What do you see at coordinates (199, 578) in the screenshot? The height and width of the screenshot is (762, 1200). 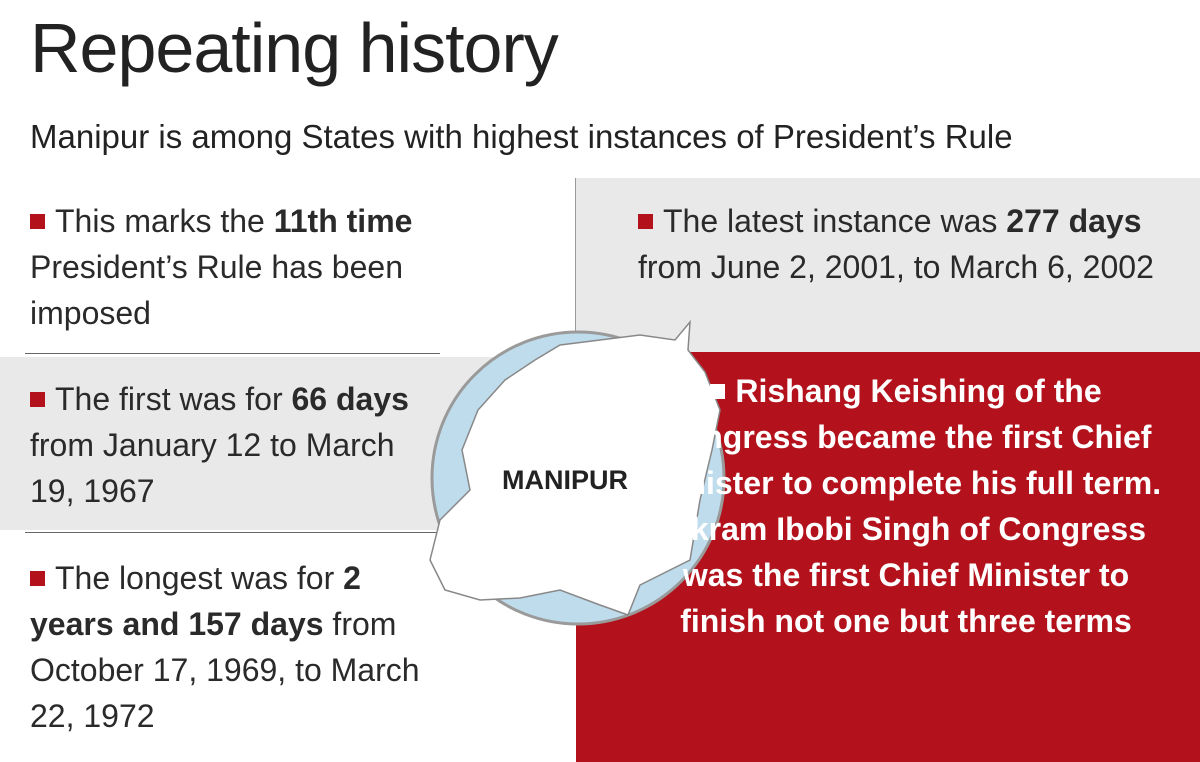 I see `text: The longest was for` at bounding box center [199, 578].